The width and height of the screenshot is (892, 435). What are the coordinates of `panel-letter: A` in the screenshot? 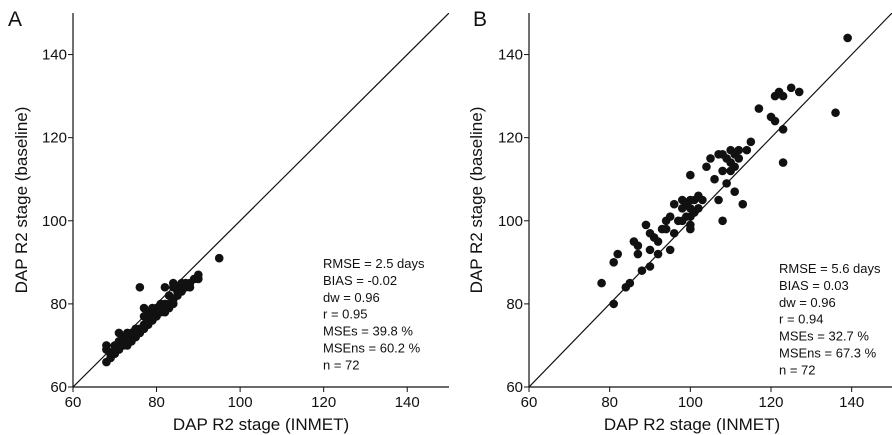 It's located at (15, 19).